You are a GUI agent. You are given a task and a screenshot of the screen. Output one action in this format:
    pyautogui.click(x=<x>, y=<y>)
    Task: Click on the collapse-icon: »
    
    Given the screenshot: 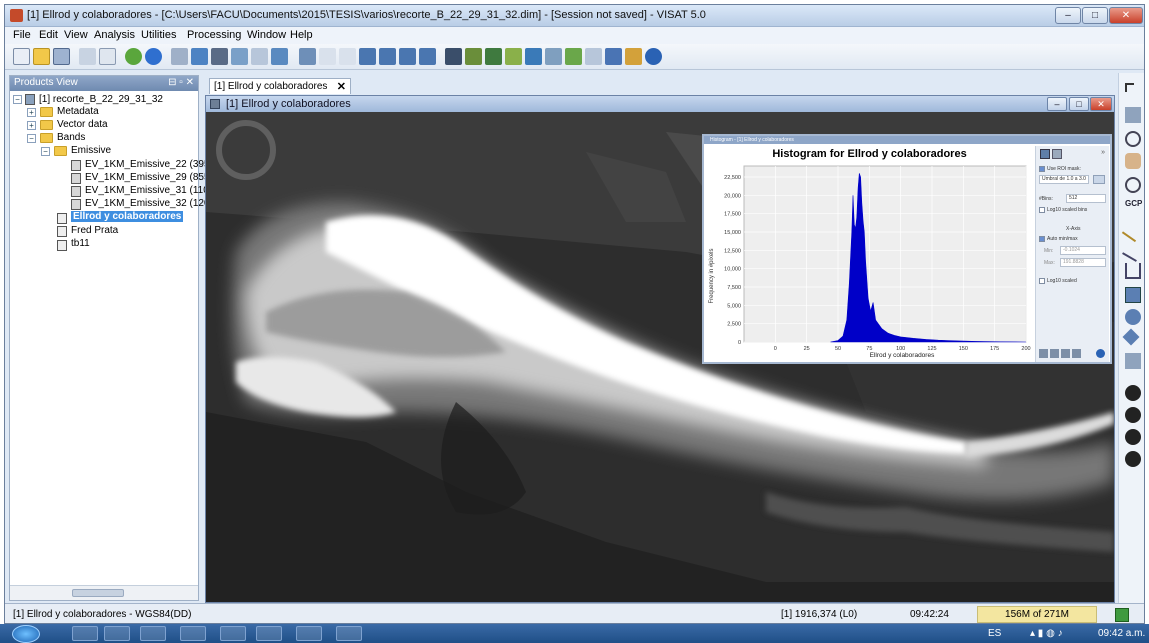 What is the action you would take?
    pyautogui.click(x=1103, y=152)
    